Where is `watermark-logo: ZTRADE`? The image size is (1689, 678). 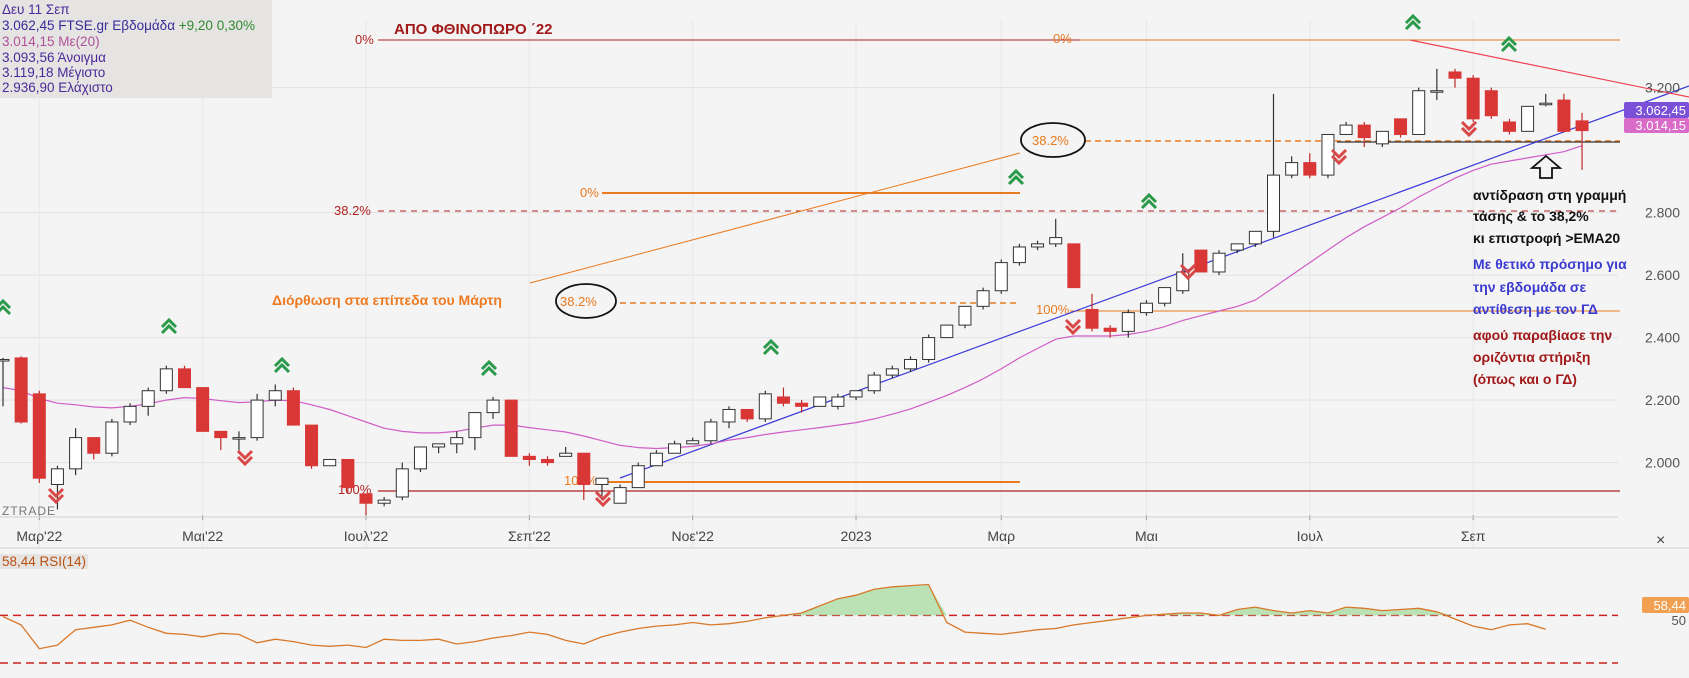
watermark-logo: ZTRADE is located at coordinates (29, 511).